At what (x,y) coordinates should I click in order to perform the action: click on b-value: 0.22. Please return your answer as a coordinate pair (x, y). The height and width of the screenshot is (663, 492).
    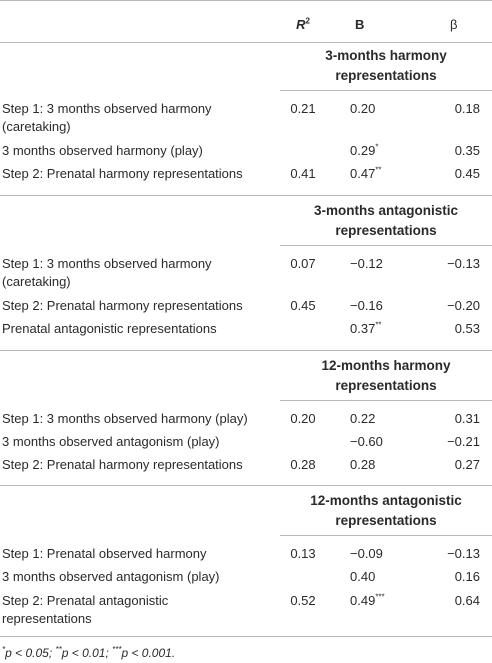
    Looking at the image, I should click on (373, 419).